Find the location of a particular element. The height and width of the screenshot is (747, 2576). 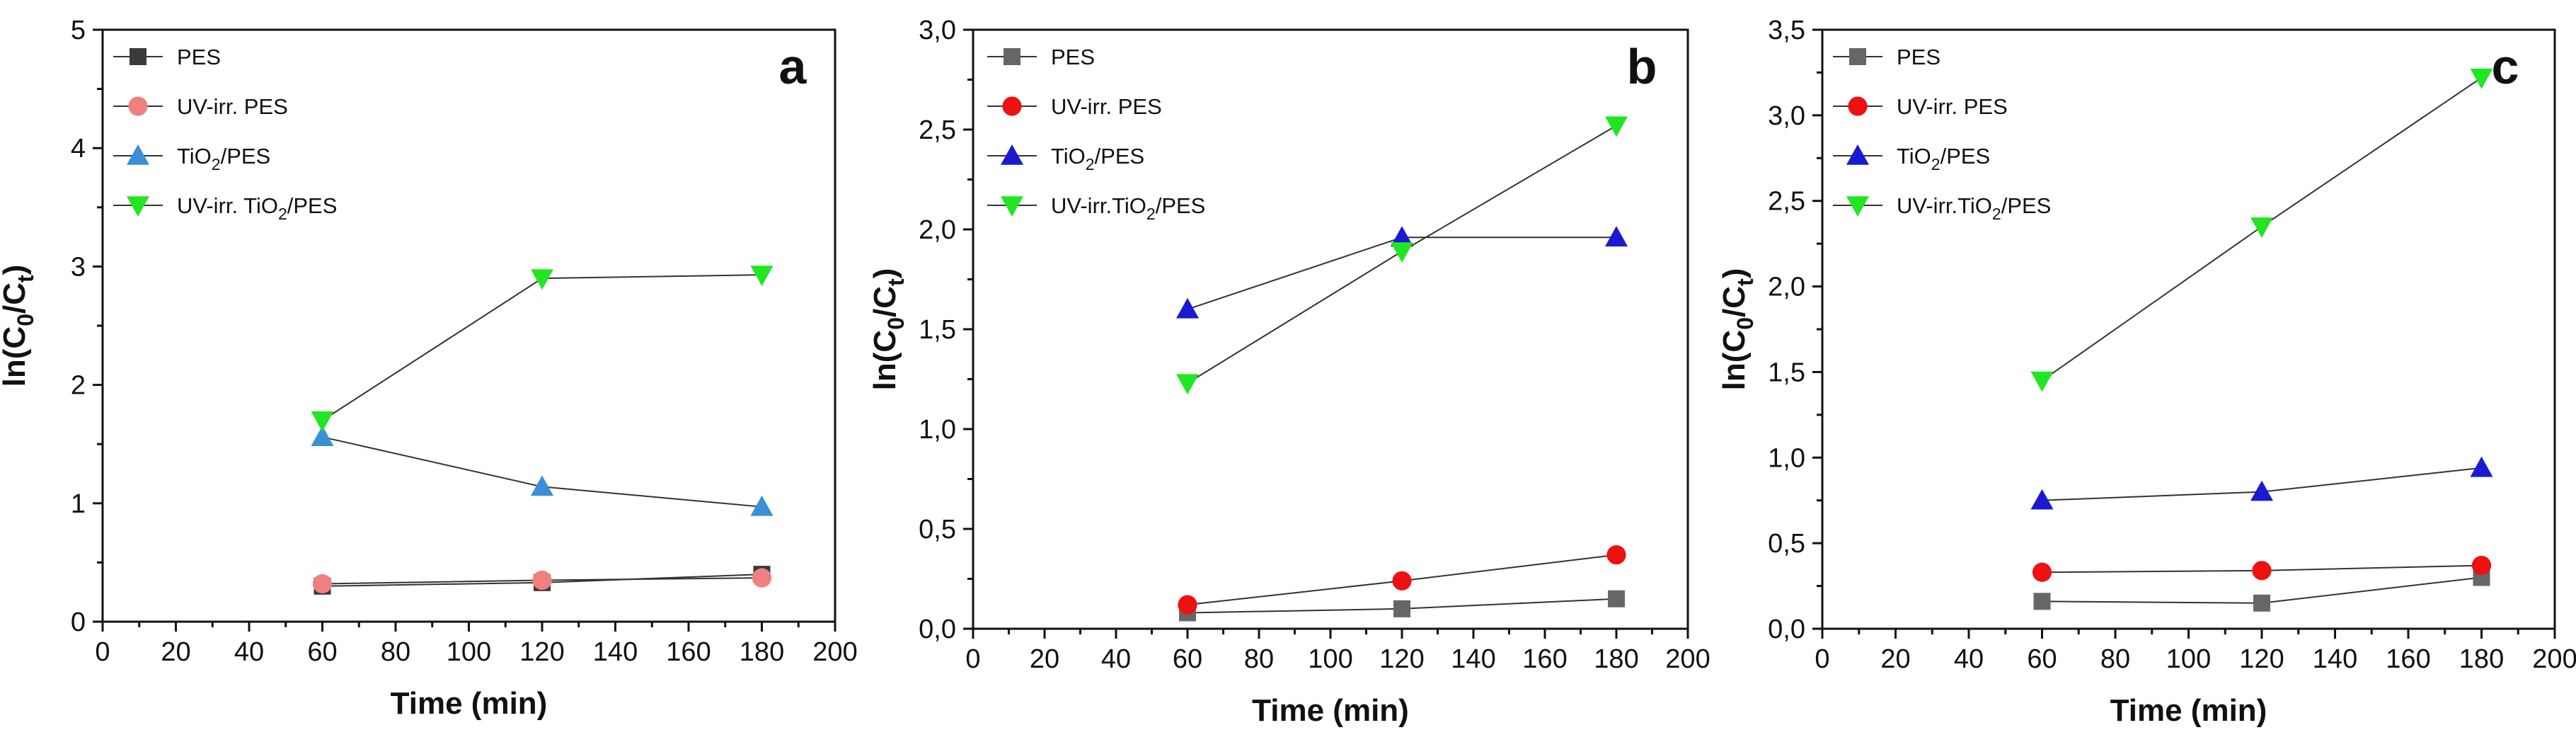

panel-letter: c is located at coordinates (2506, 66).